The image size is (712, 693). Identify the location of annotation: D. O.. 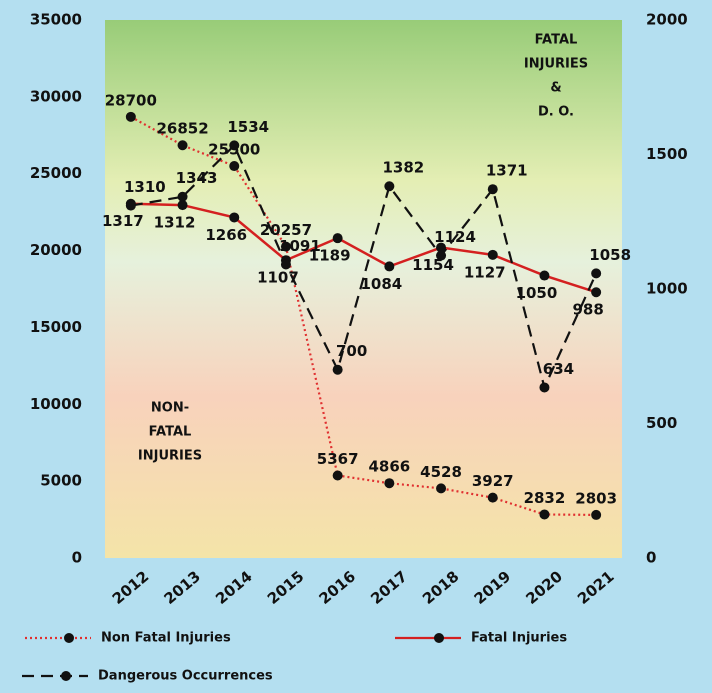
(556, 112).